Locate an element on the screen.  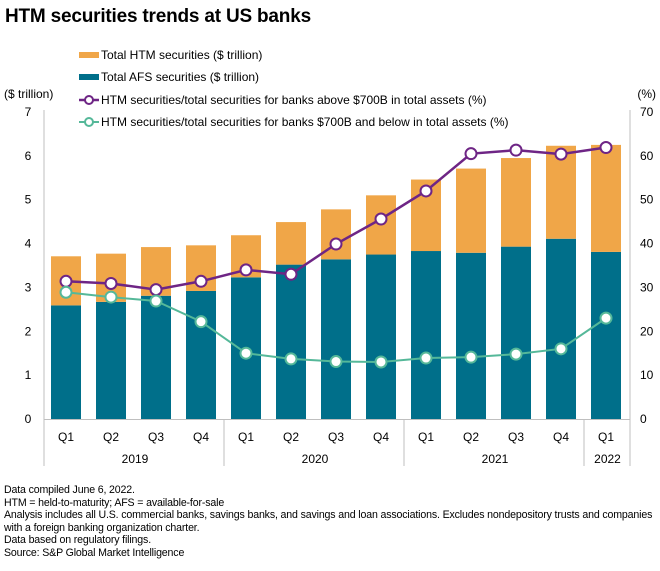
legend-swatch-htm is located at coordinates (89, 55).